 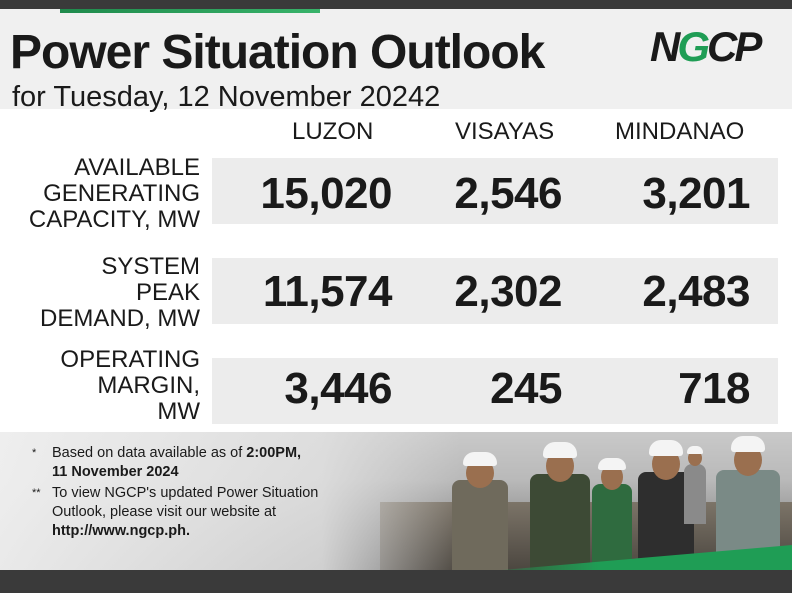 What do you see at coordinates (226, 97) in the screenshot?
I see `page-subtitle: for Tuesday, 12 November 20242` at bounding box center [226, 97].